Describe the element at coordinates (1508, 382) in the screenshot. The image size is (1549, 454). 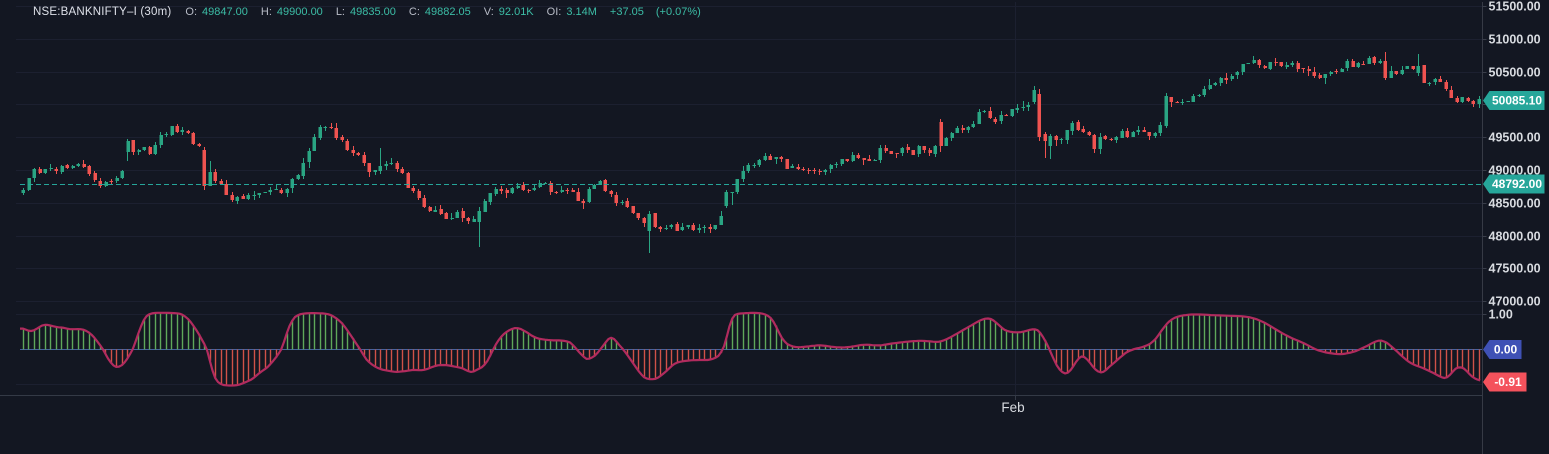
I see `svg-text: -0.91` at that location.